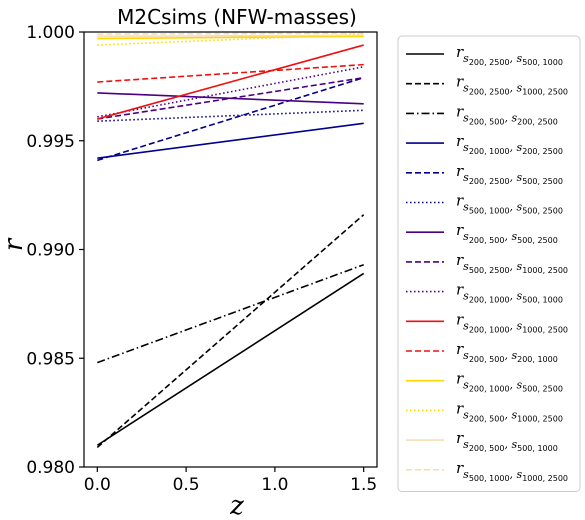 The width and height of the screenshot is (585, 520). I want to click on y-axis-label: r, so click(14, 244).